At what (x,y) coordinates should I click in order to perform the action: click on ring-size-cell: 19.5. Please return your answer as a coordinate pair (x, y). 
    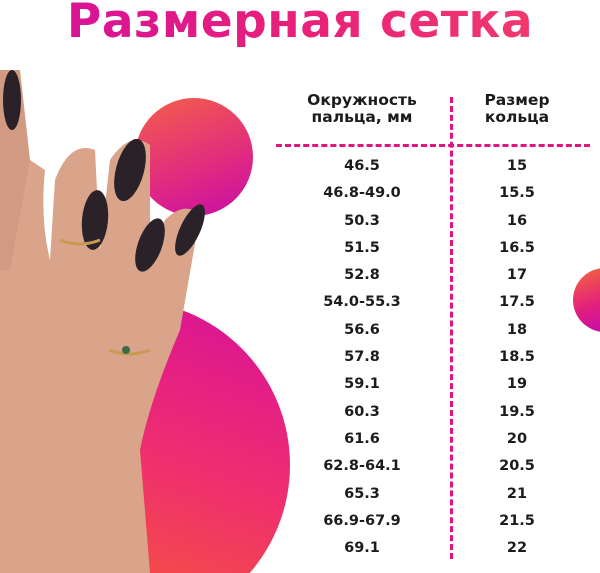
    Looking at the image, I should click on (517, 411).